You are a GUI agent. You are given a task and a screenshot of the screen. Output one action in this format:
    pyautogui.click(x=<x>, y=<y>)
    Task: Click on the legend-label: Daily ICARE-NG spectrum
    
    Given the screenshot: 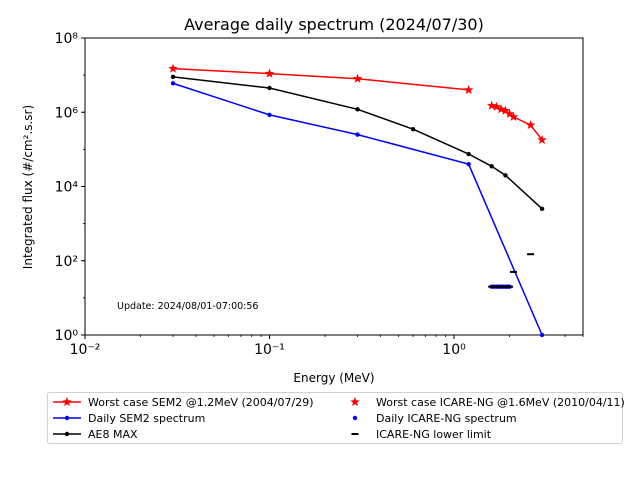 What is the action you would take?
    pyautogui.click(x=446, y=418)
    